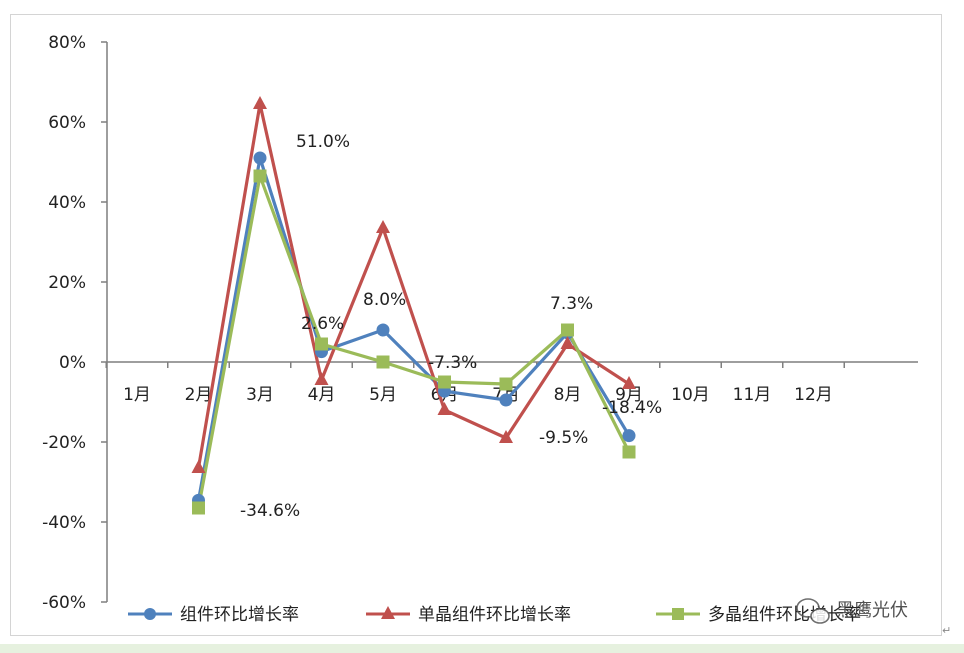 This screenshot has height=653, width=964. What do you see at coordinates (67, 203) in the screenshot?
I see `y-tick-label: 40%` at bounding box center [67, 203].